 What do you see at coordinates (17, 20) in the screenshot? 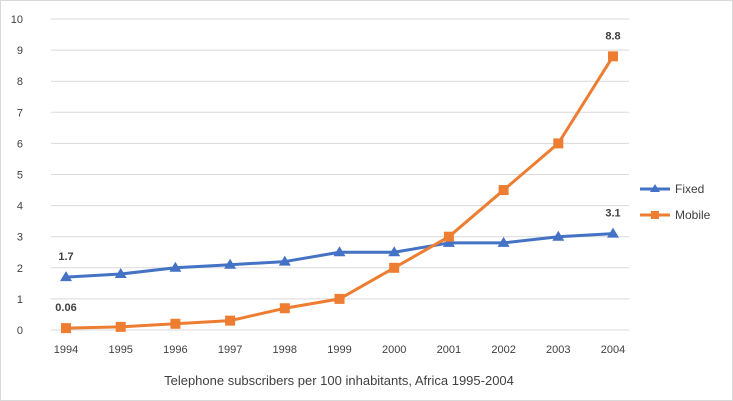
I see `y-tick-label: 10` at bounding box center [17, 20].